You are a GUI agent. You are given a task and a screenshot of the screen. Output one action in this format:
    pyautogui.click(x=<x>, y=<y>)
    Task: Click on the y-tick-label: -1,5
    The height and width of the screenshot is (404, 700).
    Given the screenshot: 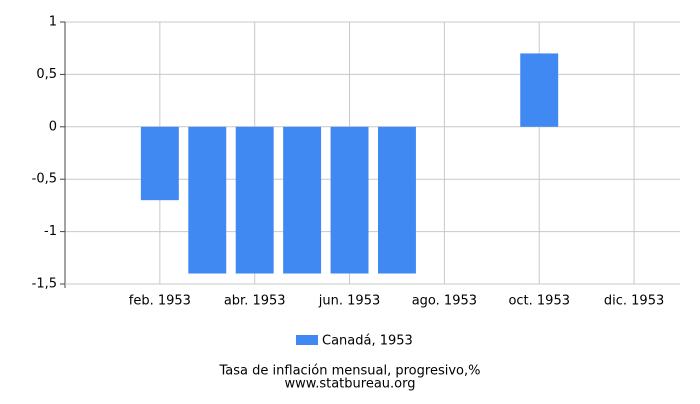 What is the action you would take?
    pyautogui.click(x=44, y=284)
    